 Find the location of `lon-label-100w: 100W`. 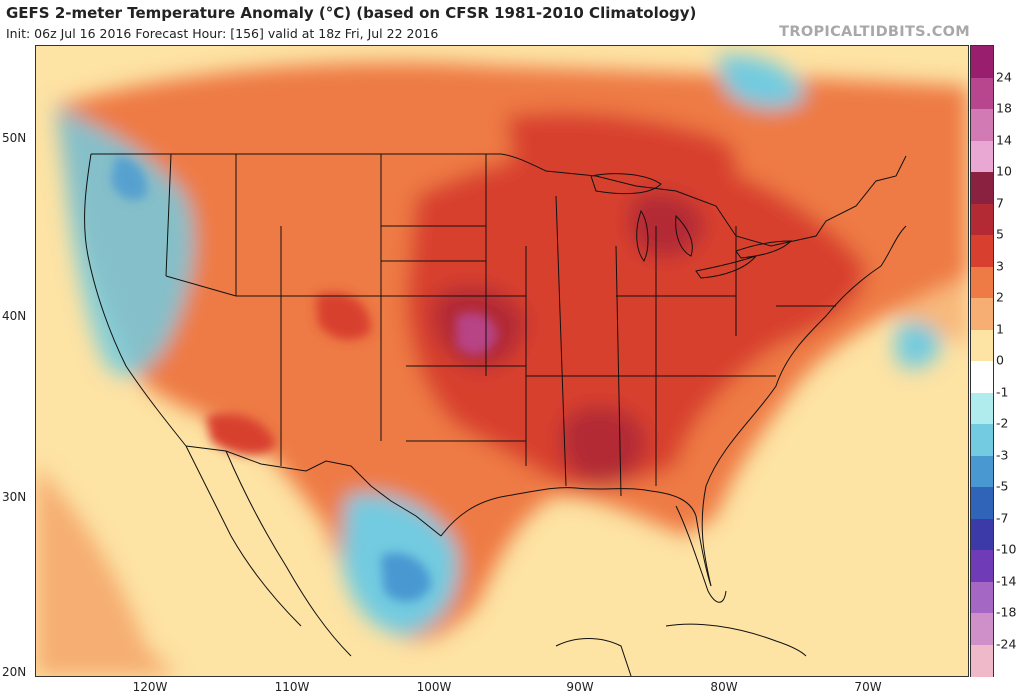

lon-label-100w: 100W is located at coordinates (434, 687).